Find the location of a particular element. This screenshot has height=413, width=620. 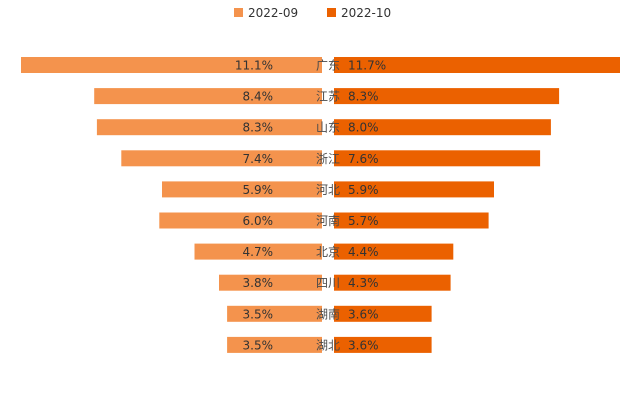

value-label-2022-09-4: 5.9% is located at coordinates (258, 190).